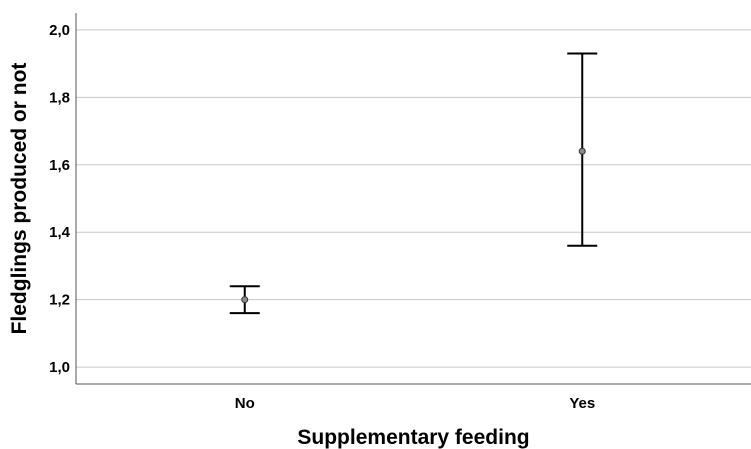 Image resolution: width=751 pixels, height=449 pixels. I want to click on x-axis-title: Supplementary feeding, so click(413, 437).